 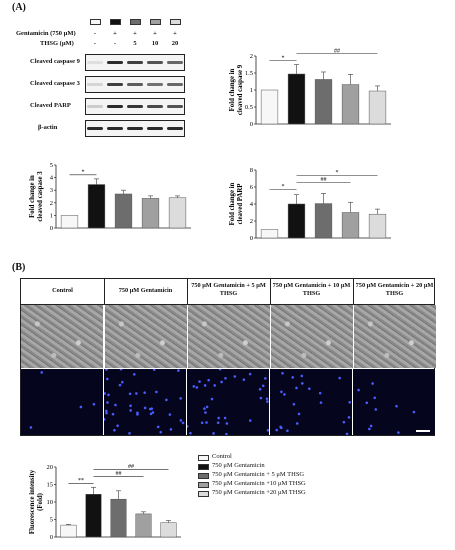 What do you see at coordinates (57, 43) in the screenshot?
I see `treatment-label-thsg: THSG (μM)` at bounding box center [57, 43].